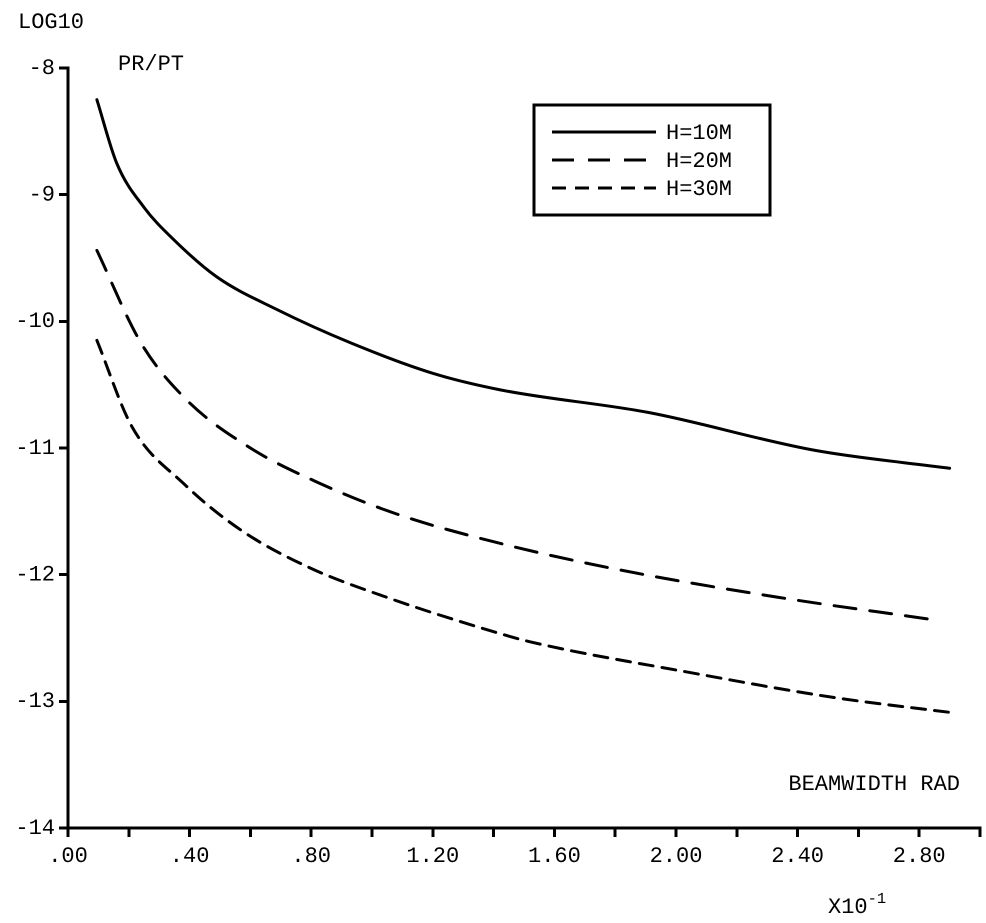 Image resolution: width=986 pixels, height=923 pixels. I want to click on y-tick-label: -9, so click(41, 195).